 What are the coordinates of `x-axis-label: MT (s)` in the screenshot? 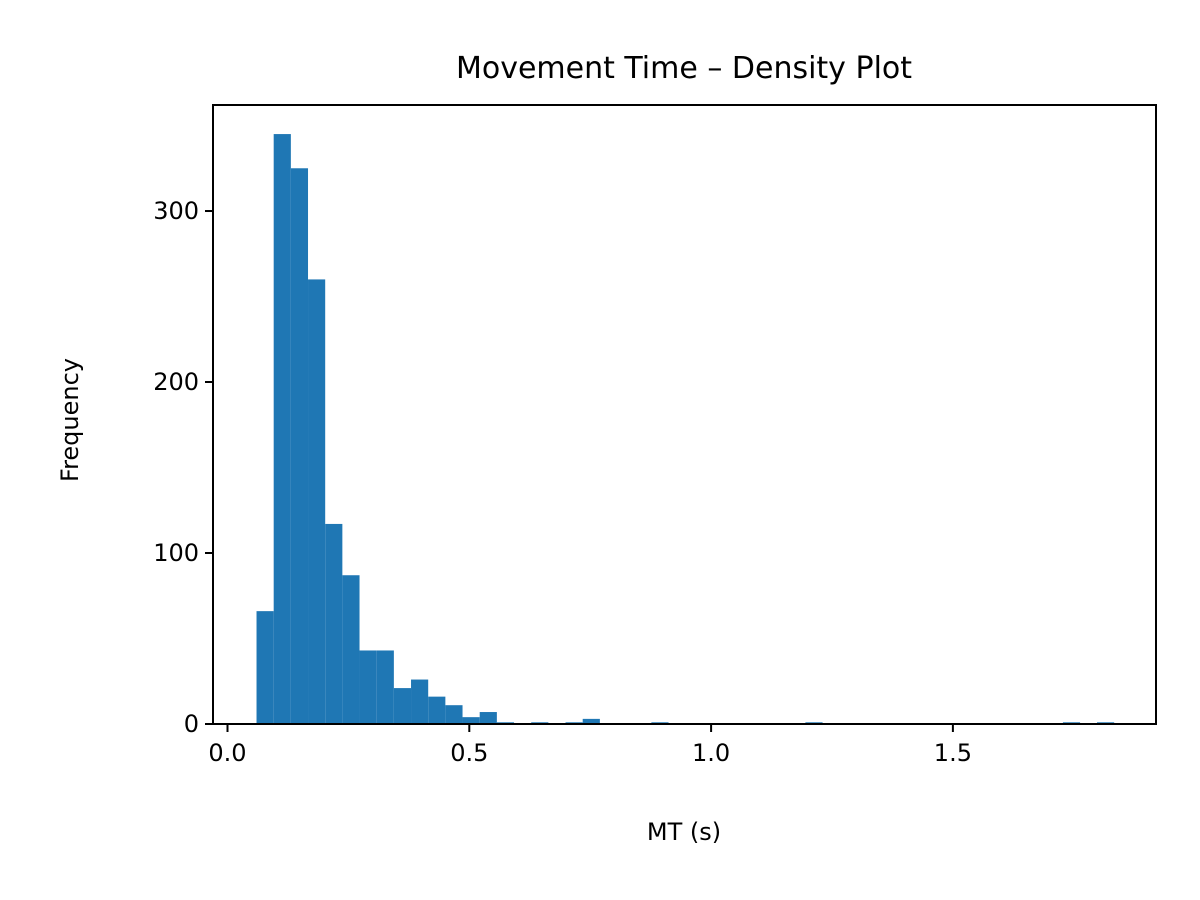 It's located at (684, 832).